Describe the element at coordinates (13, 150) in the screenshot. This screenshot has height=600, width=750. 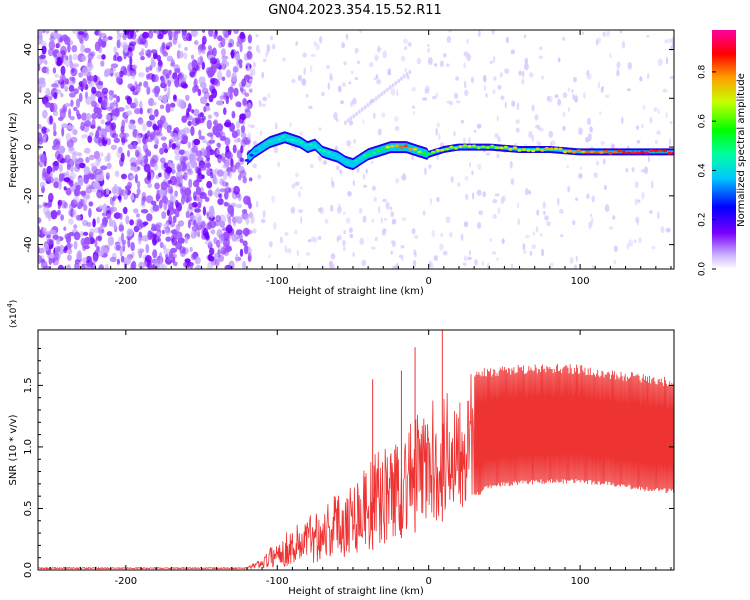
I see `spectrogram-y-label: Frequency (Hz)` at that location.